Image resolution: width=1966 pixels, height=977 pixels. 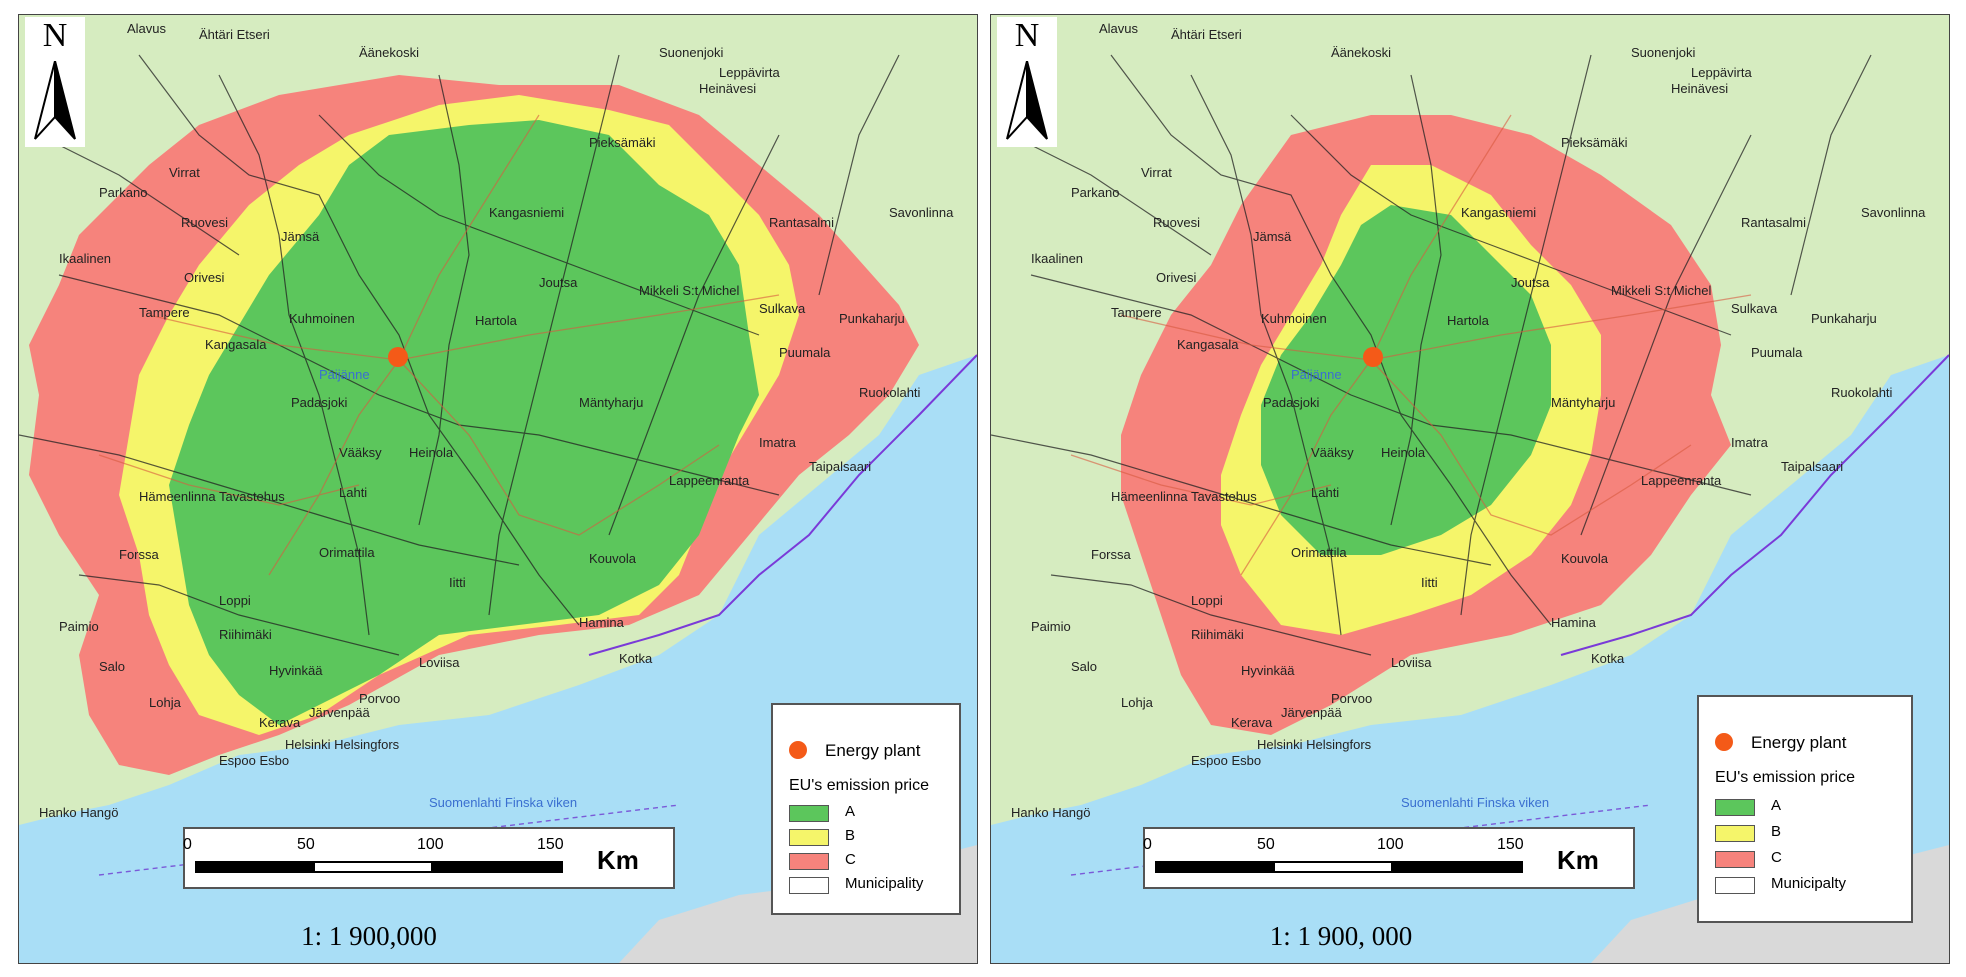 I want to click on place-label: Tampere, so click(x=1136, y=312).